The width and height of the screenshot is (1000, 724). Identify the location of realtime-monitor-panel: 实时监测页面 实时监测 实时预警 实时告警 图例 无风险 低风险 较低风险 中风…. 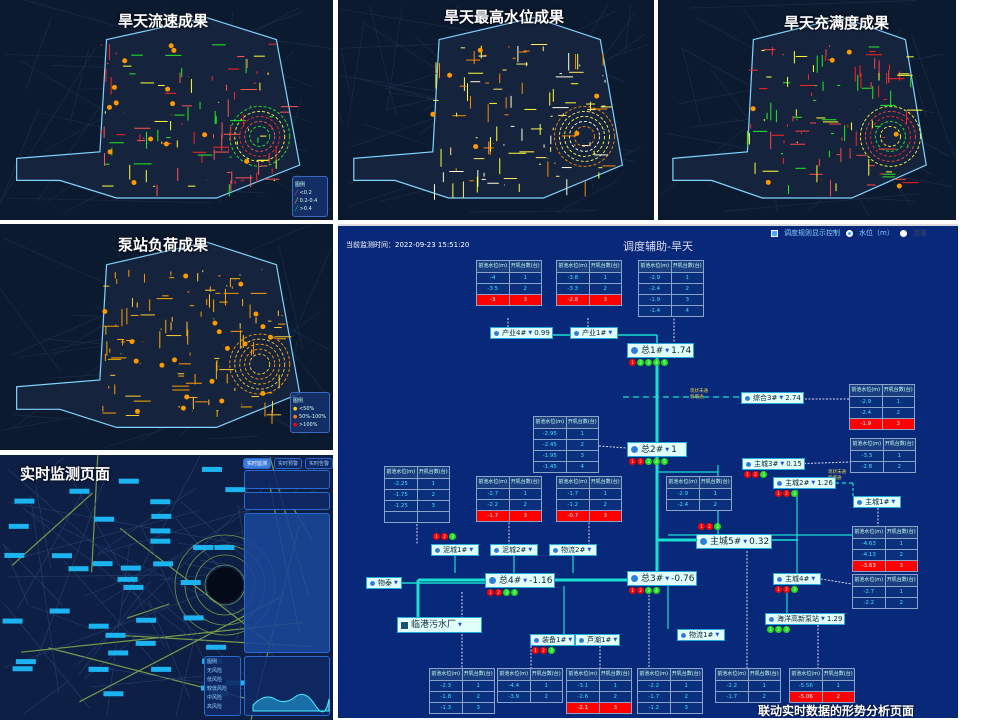
(166, 587).